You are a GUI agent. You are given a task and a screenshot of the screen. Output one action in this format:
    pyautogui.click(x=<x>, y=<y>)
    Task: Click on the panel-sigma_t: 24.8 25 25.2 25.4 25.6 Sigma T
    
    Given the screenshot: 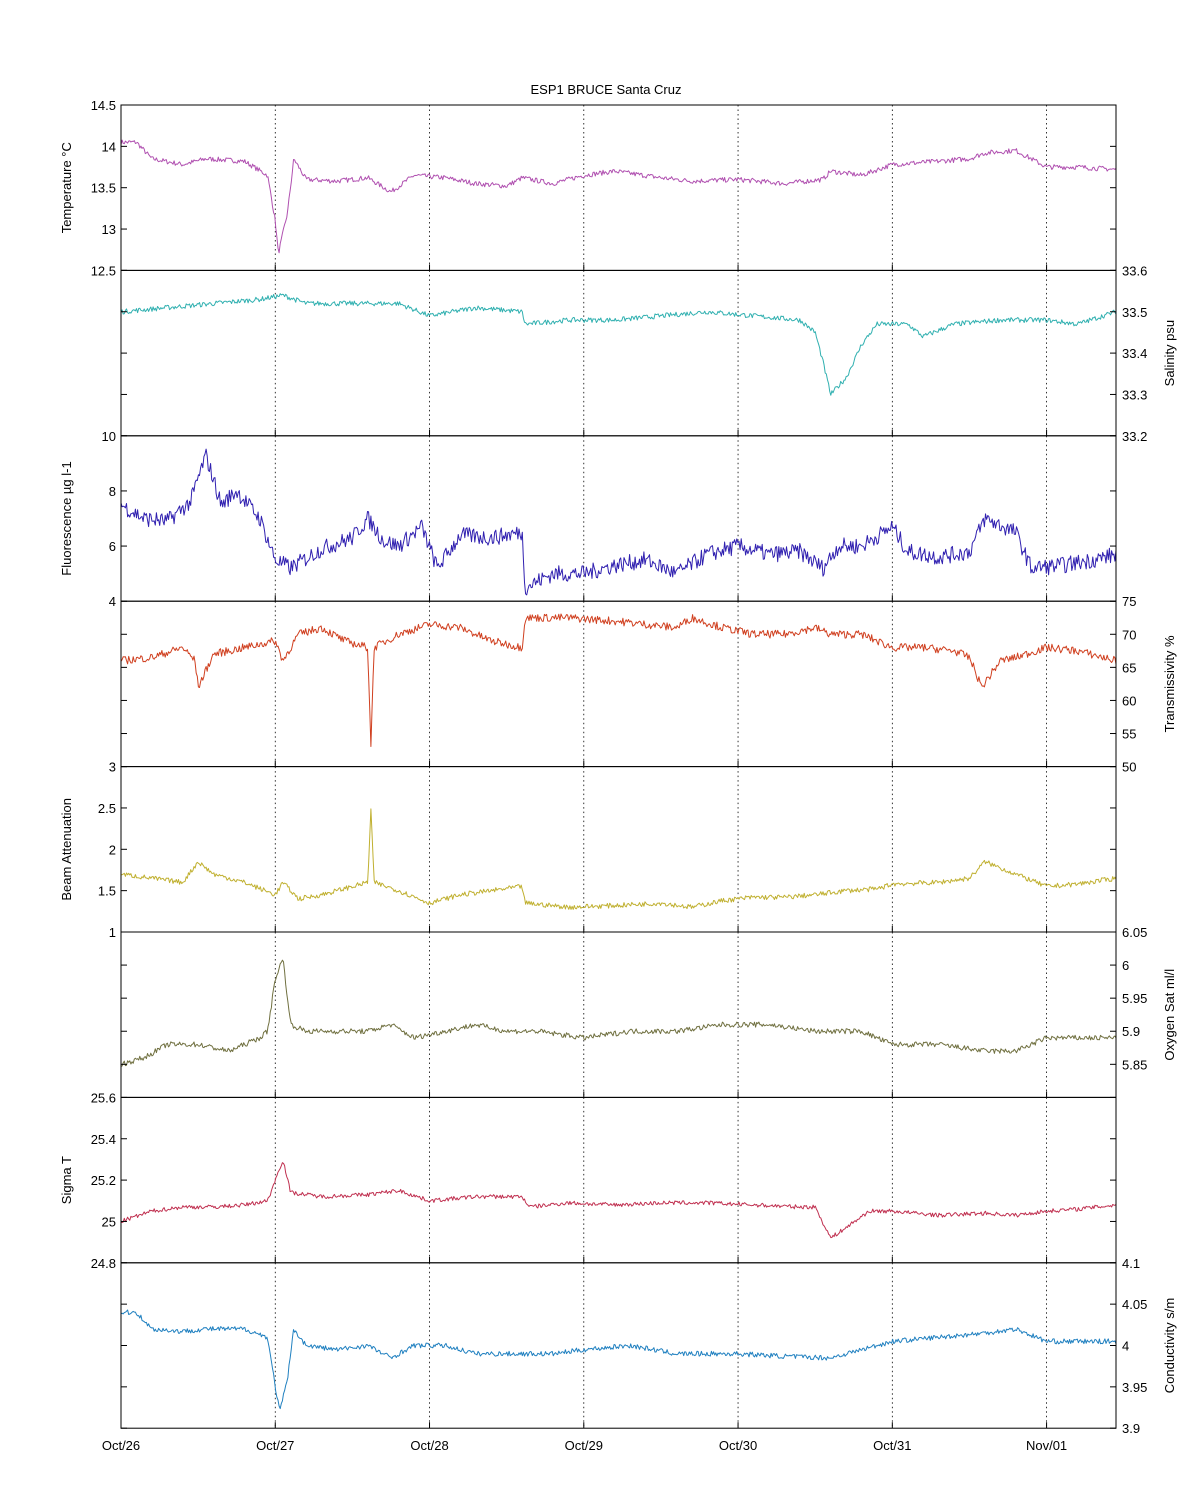 What is the action you would take?
    pyautogui.click(x=588, y=1180)
    